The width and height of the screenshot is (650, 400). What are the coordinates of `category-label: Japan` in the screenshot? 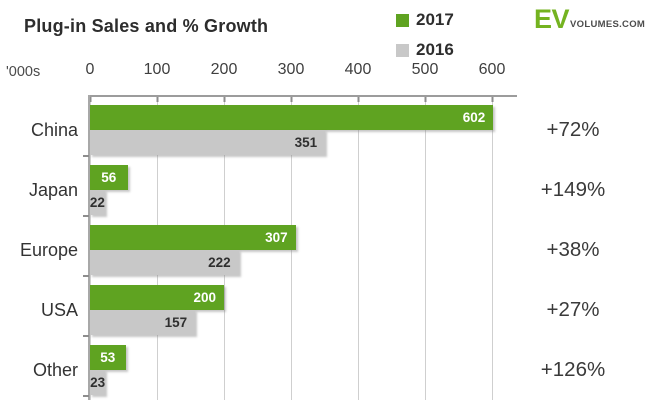 It's located at (53, 189).